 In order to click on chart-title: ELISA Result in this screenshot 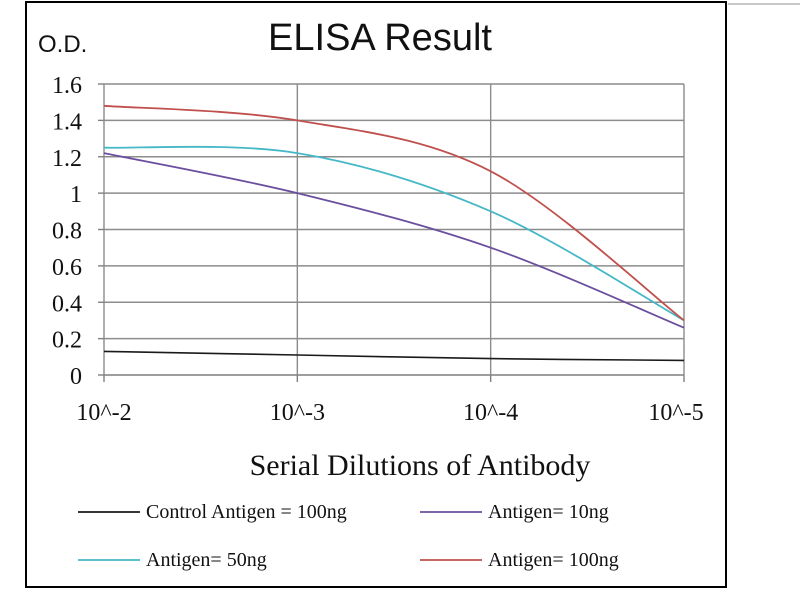, I will do `click(380, 38)`.